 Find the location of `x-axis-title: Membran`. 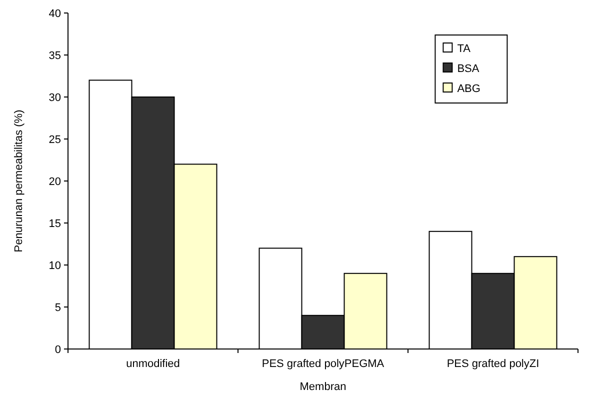

x-axis-title: Membran is located at coordinates (323, 387).